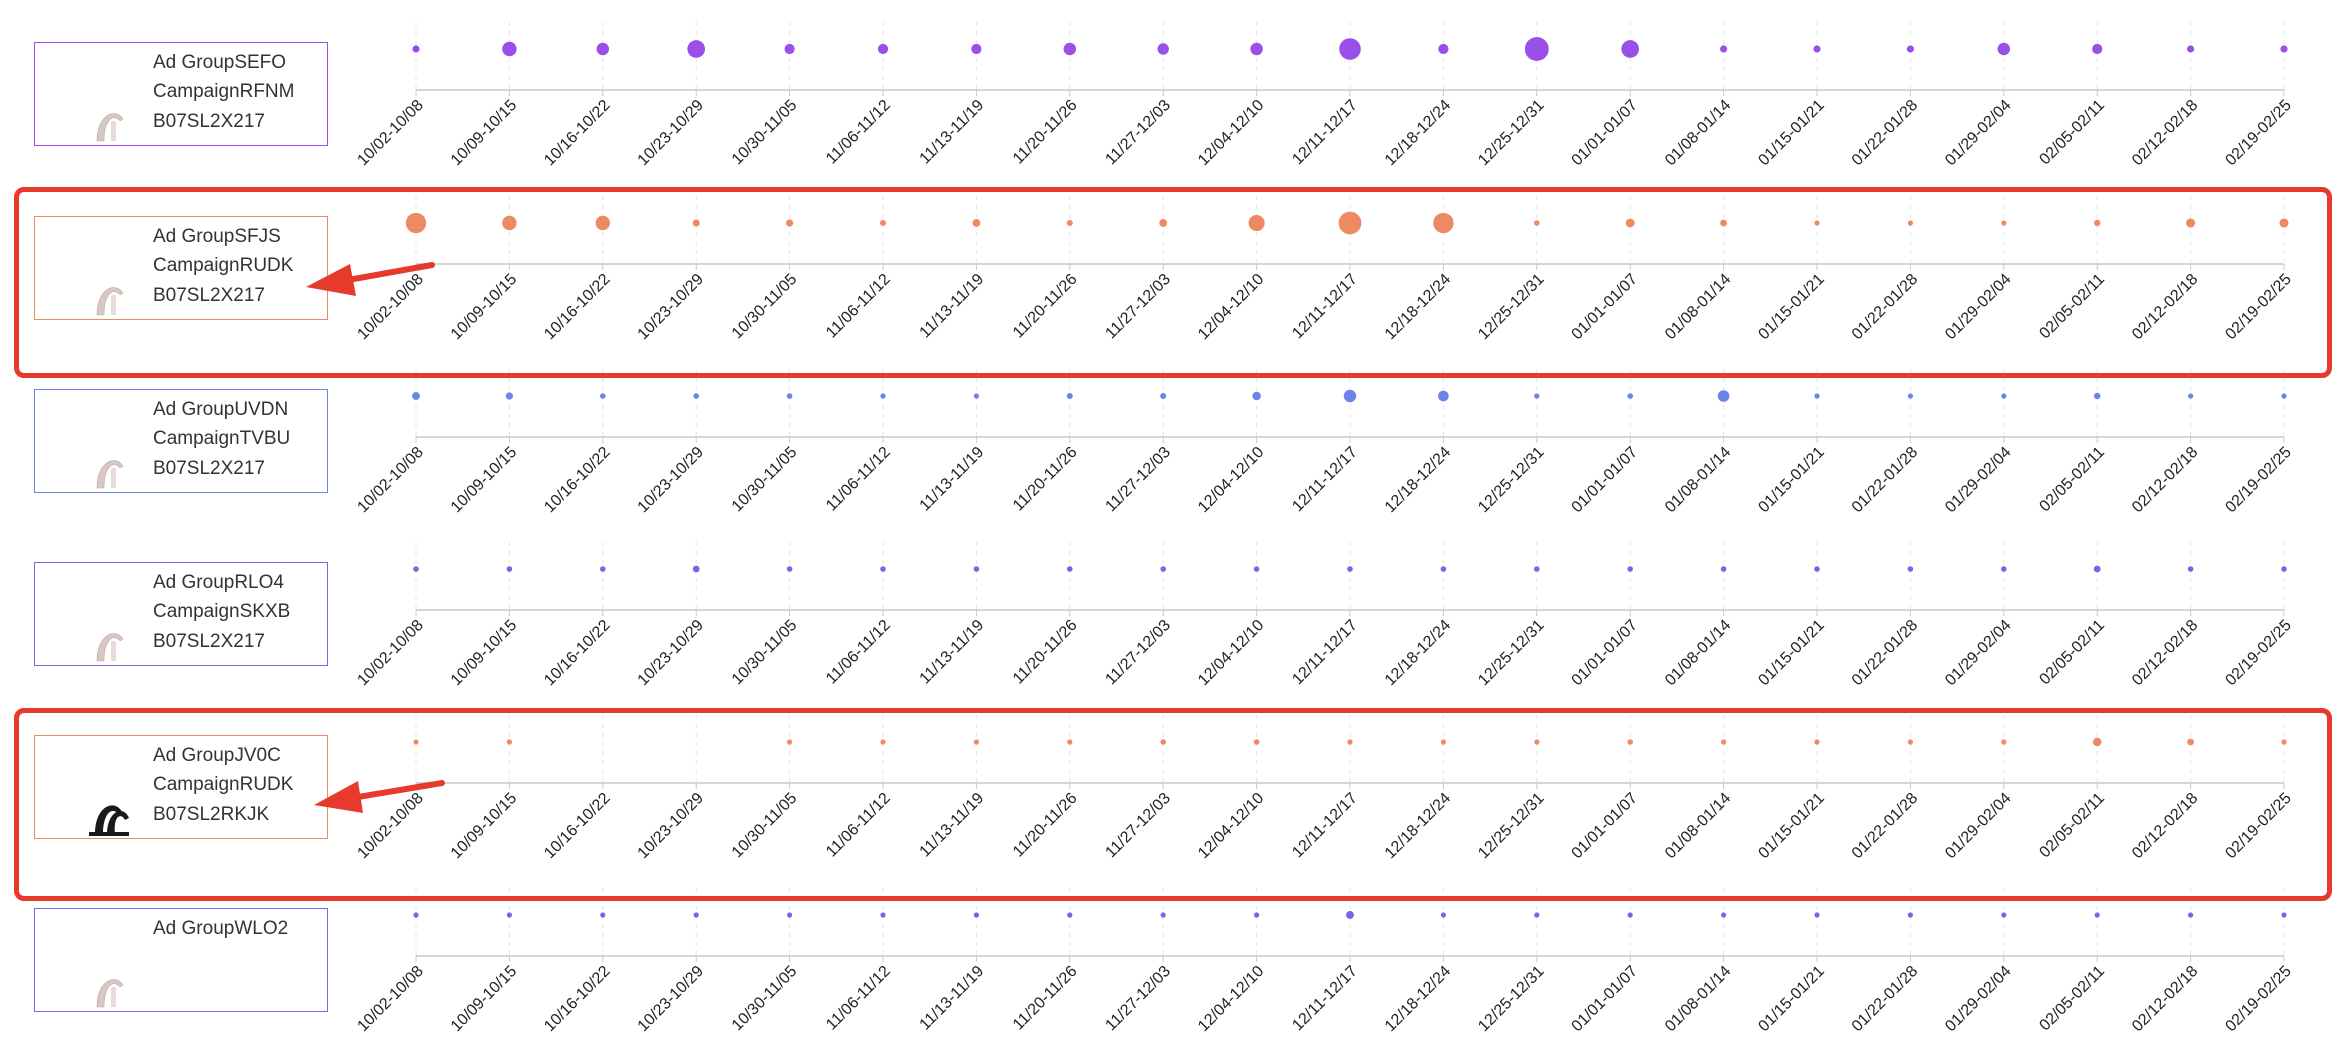 The width and height of the screenshot is (2348, 1060). What do you see at coordinates (181, 614) in the screenshot?
I see `ad-group-card: Ad GroupRLO4 CampaignSKXB B07SL2X217` at bounding box center [181, 614].